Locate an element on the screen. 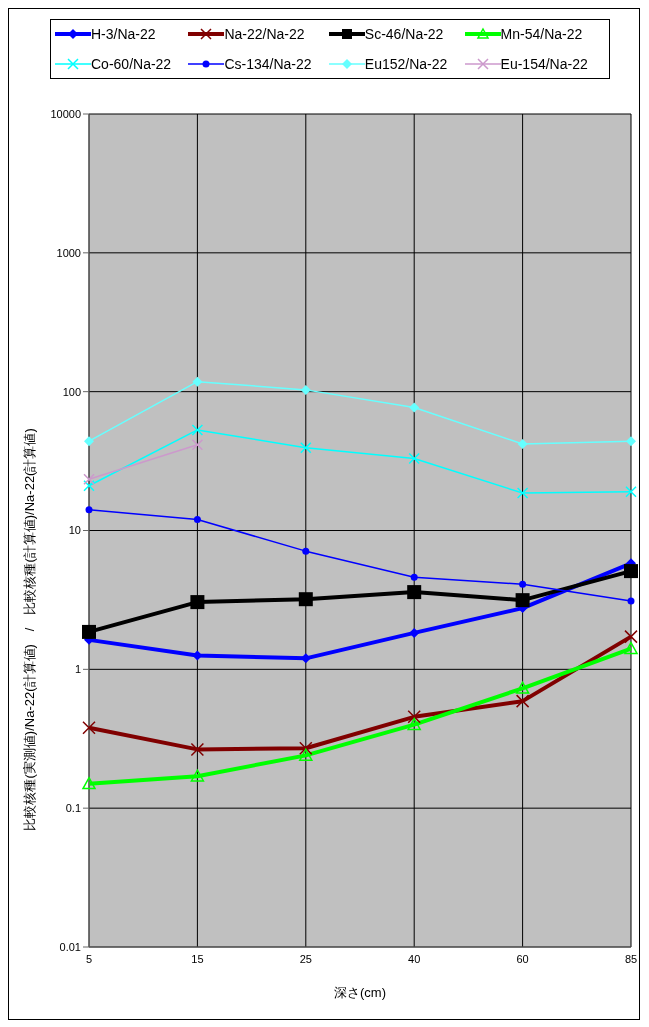  y-tick-label: 0.1 is located at coordinates (73, 808).